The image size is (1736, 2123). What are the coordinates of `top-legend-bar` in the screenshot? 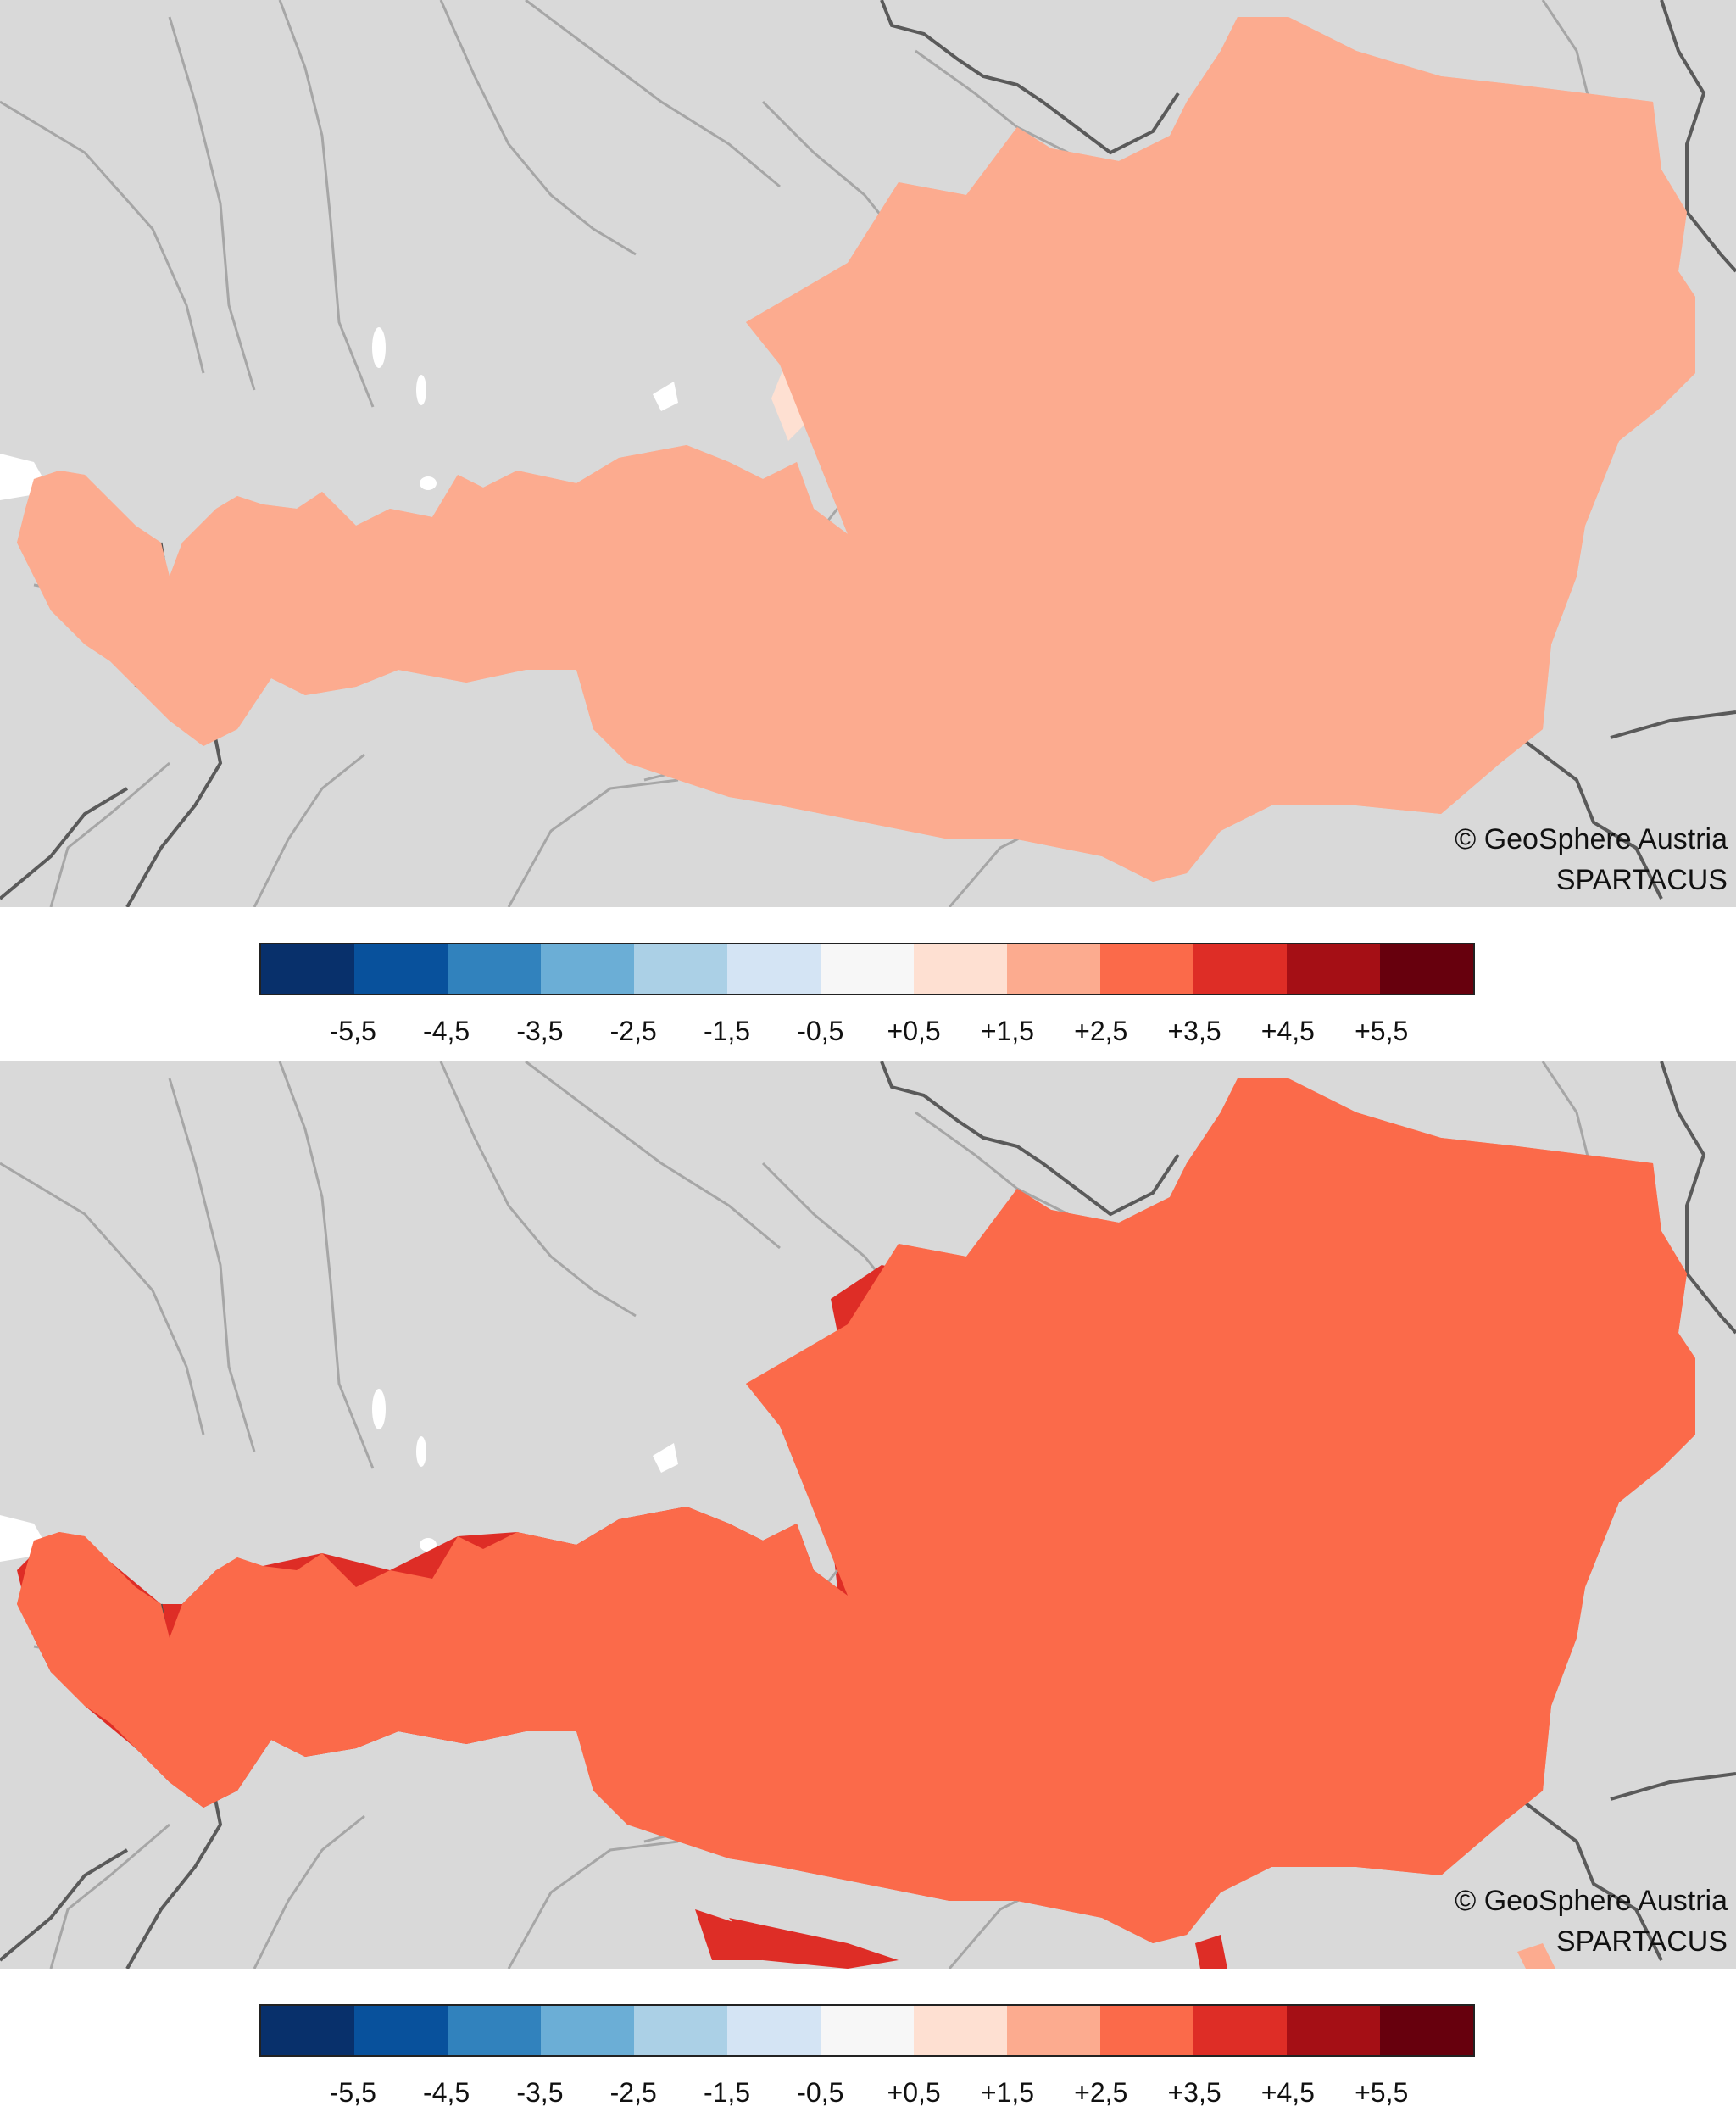 It's located at (867, 969).